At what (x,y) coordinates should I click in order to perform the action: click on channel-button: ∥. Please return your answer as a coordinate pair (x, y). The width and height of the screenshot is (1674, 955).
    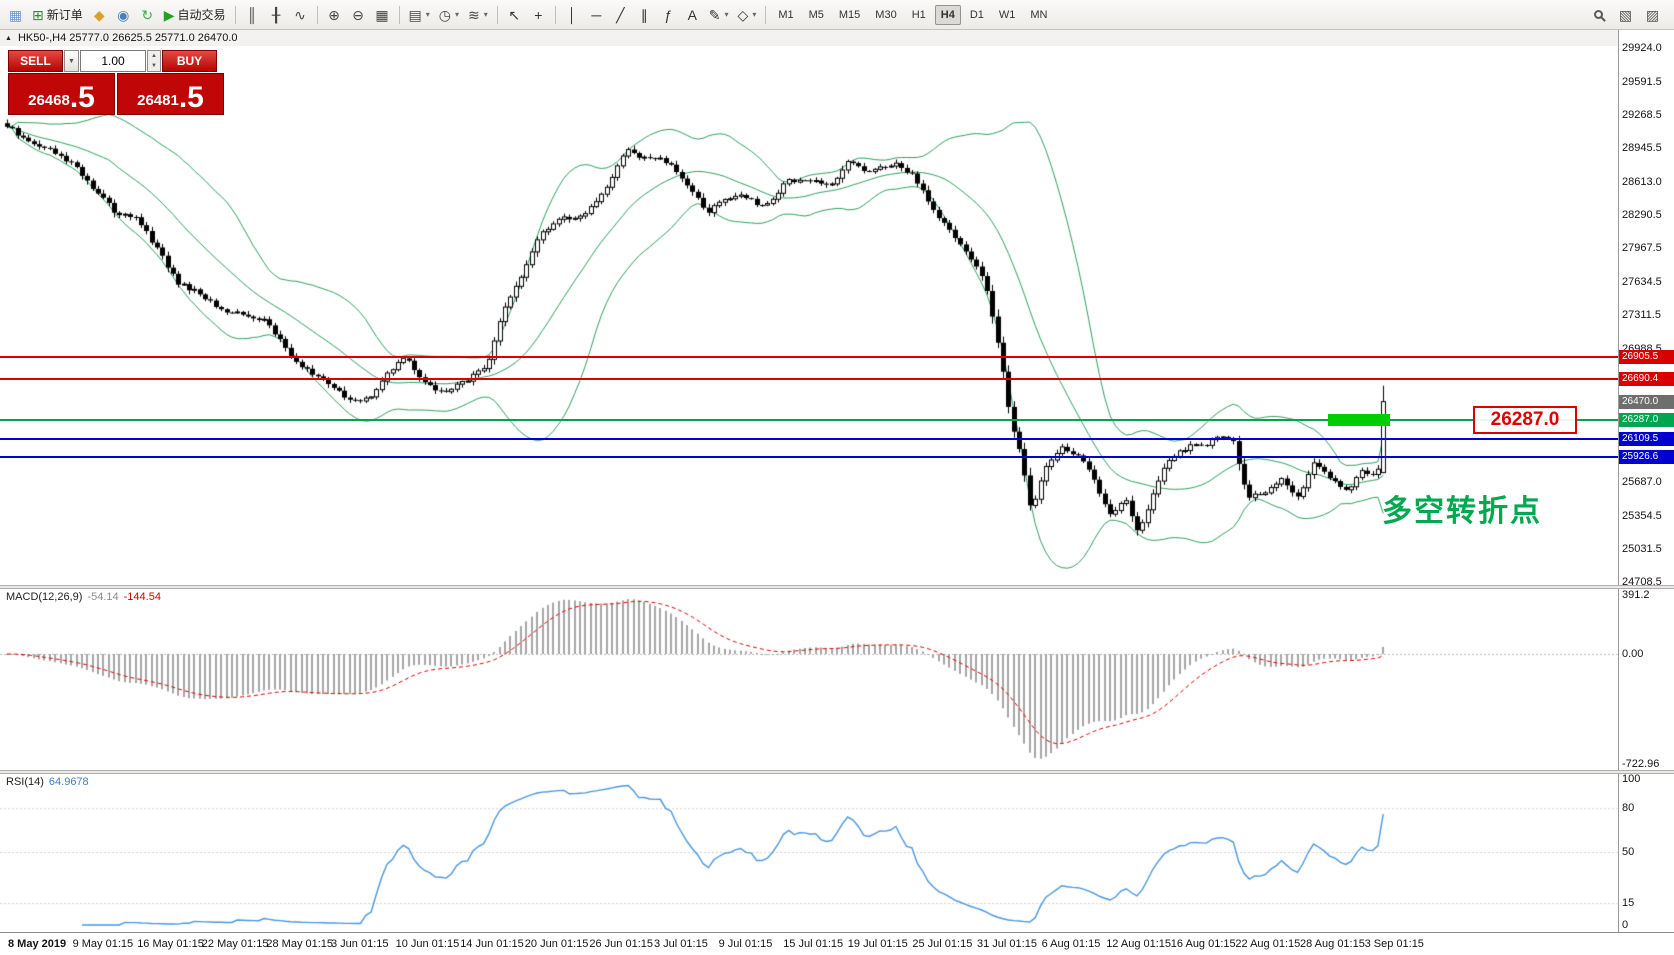
    Looking at the image, I should click on (644, 15).